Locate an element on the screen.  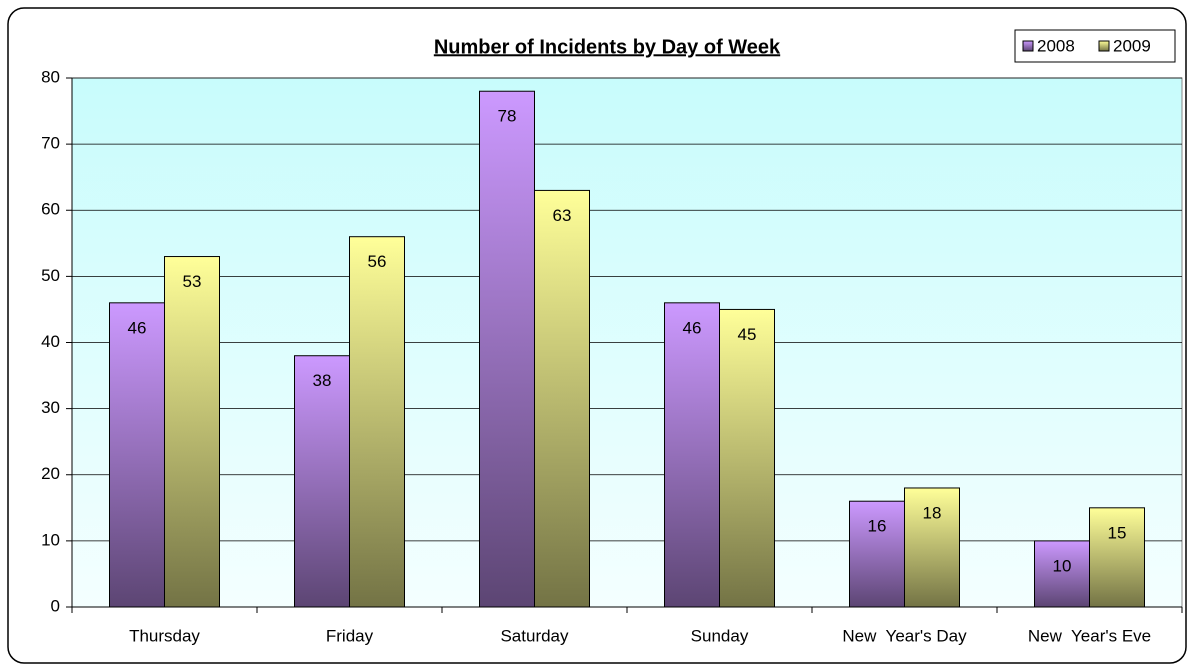
y-tick-label: 50 is located at coordinates (50, 275).